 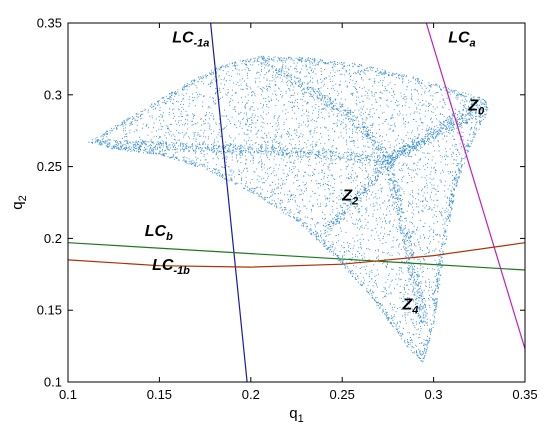 I want to click on y-tick-label: 0.25, so click(x=49, y=166).